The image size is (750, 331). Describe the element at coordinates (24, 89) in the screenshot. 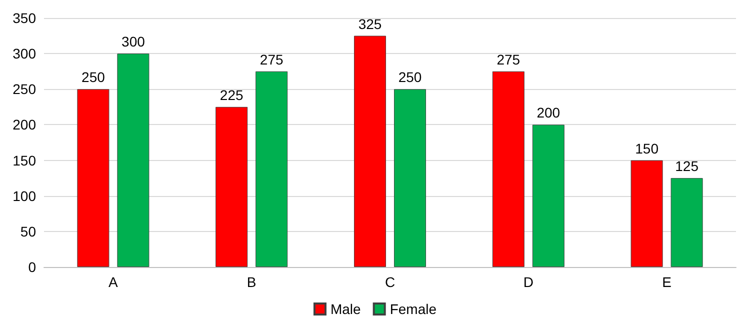

I see `y-tick-label: 250` at that location.